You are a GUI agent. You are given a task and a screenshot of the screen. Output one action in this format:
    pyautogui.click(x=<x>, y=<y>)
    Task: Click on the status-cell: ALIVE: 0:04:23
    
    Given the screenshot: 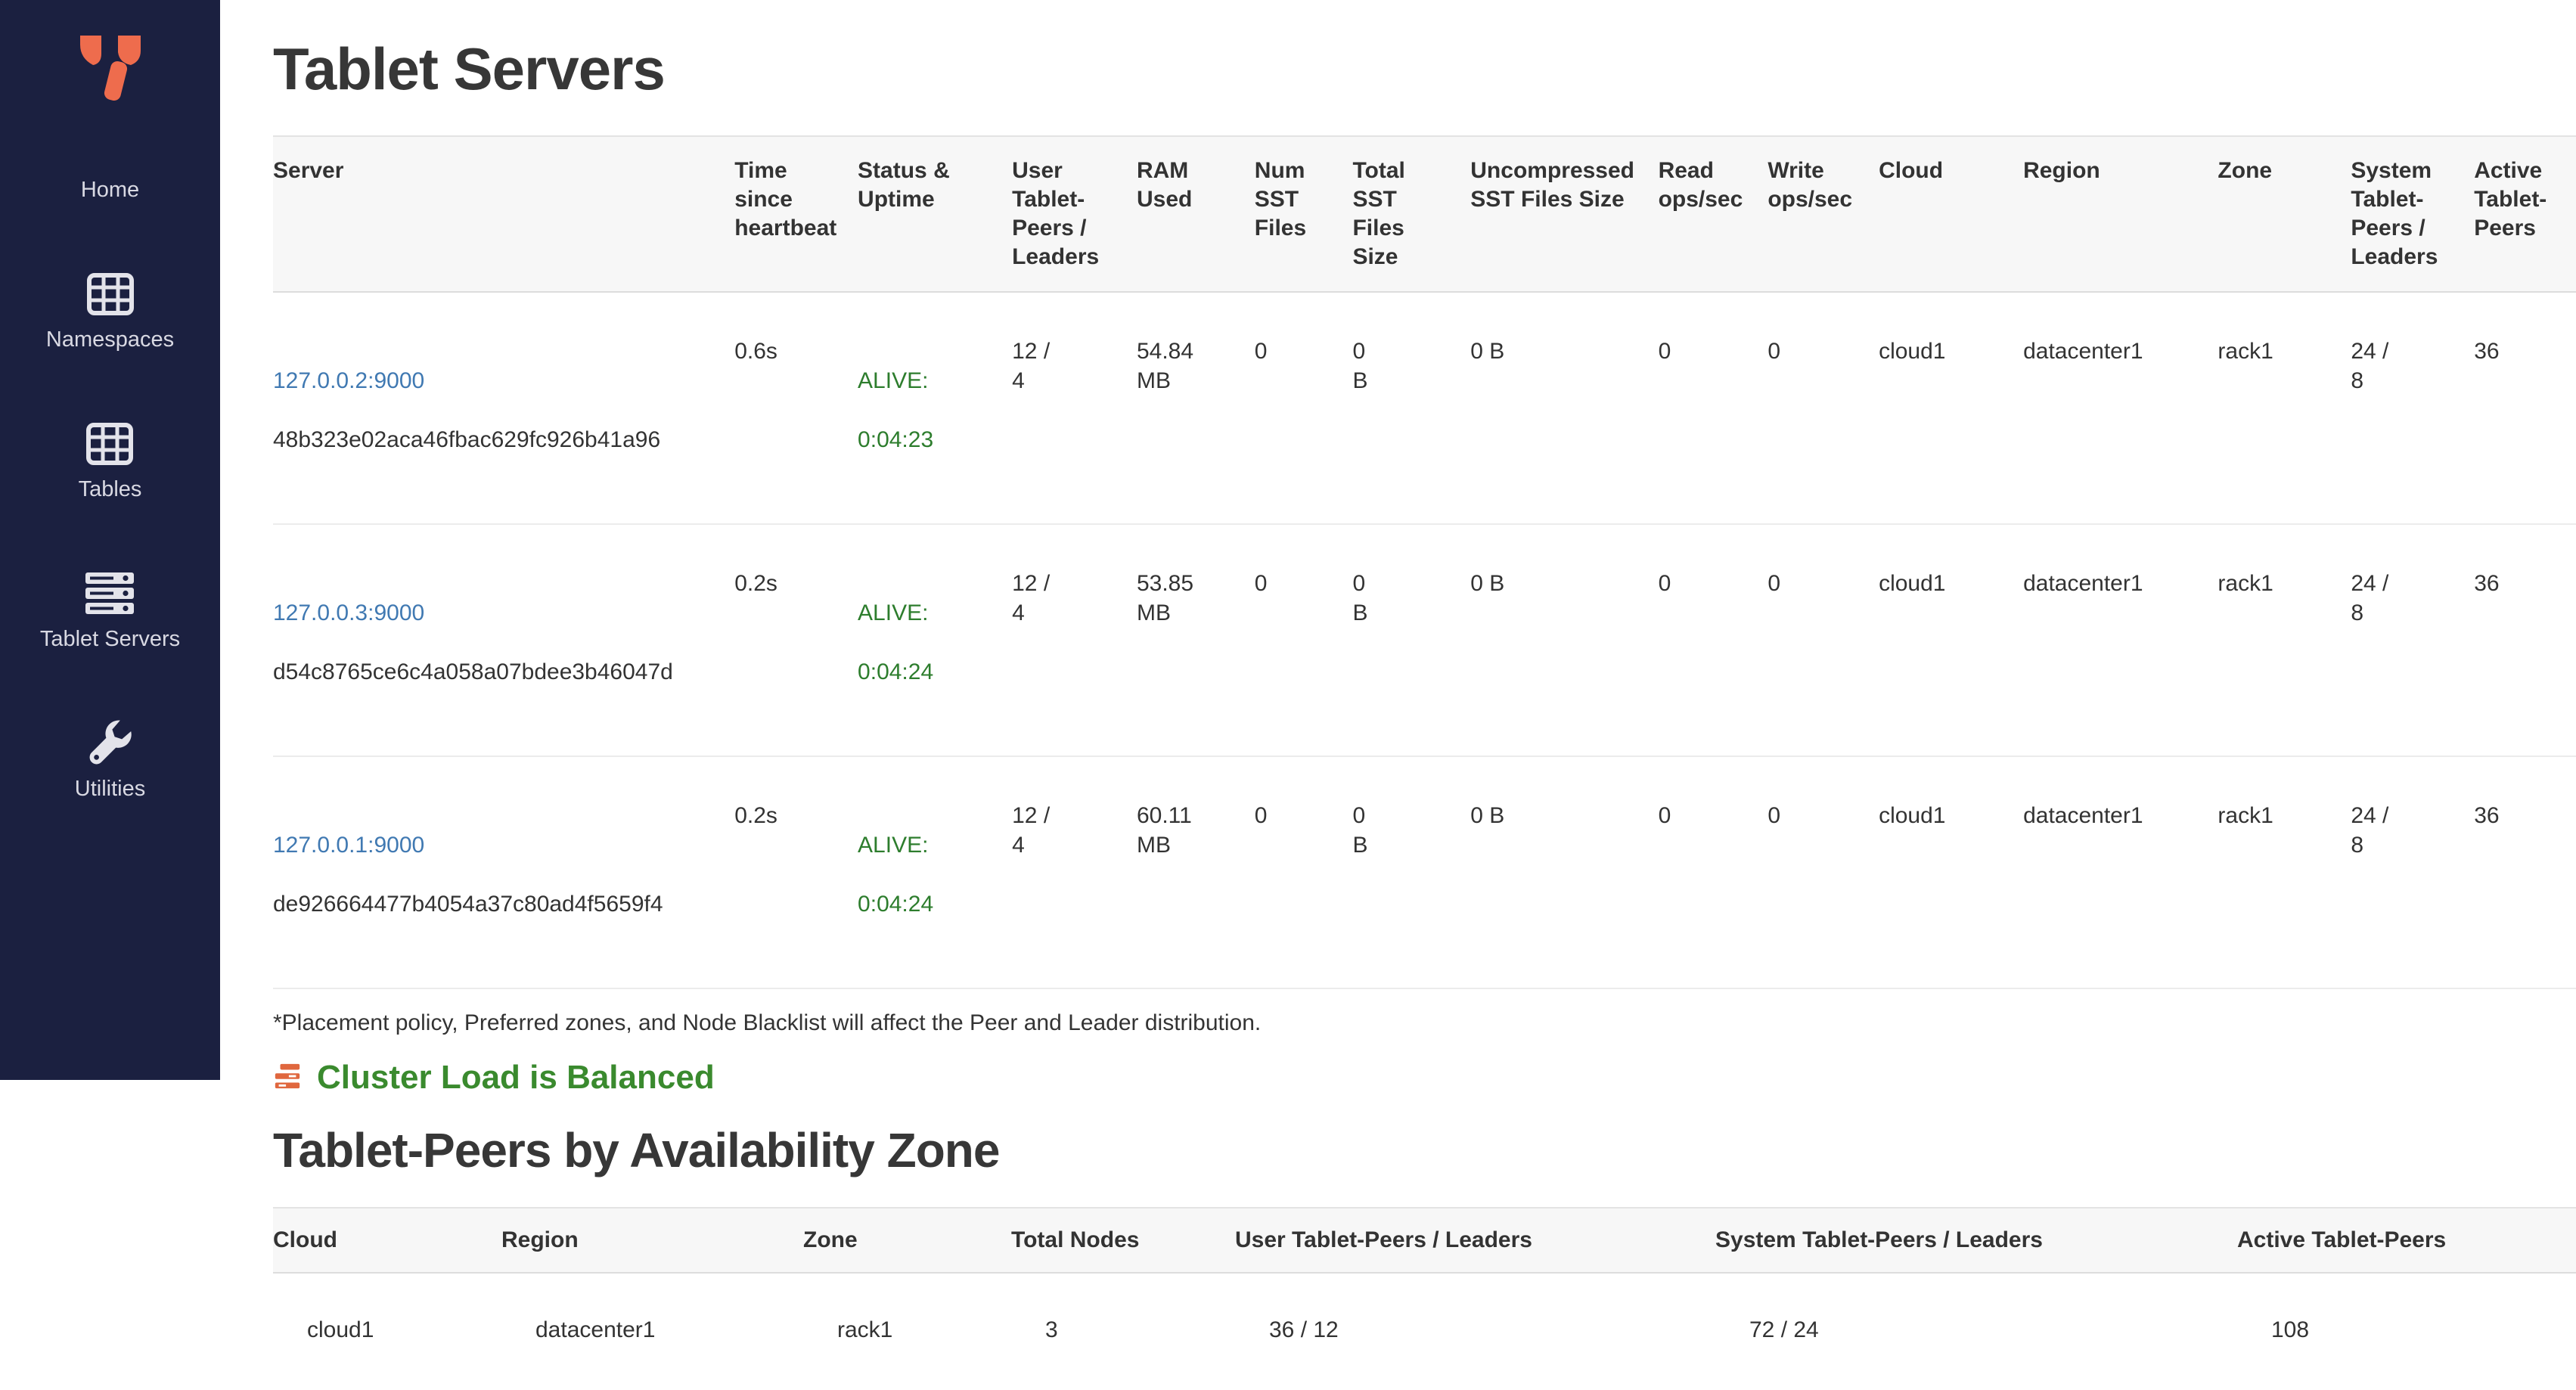 What is the action you would take?
    pyautogui.click(x=935, y=409)
    